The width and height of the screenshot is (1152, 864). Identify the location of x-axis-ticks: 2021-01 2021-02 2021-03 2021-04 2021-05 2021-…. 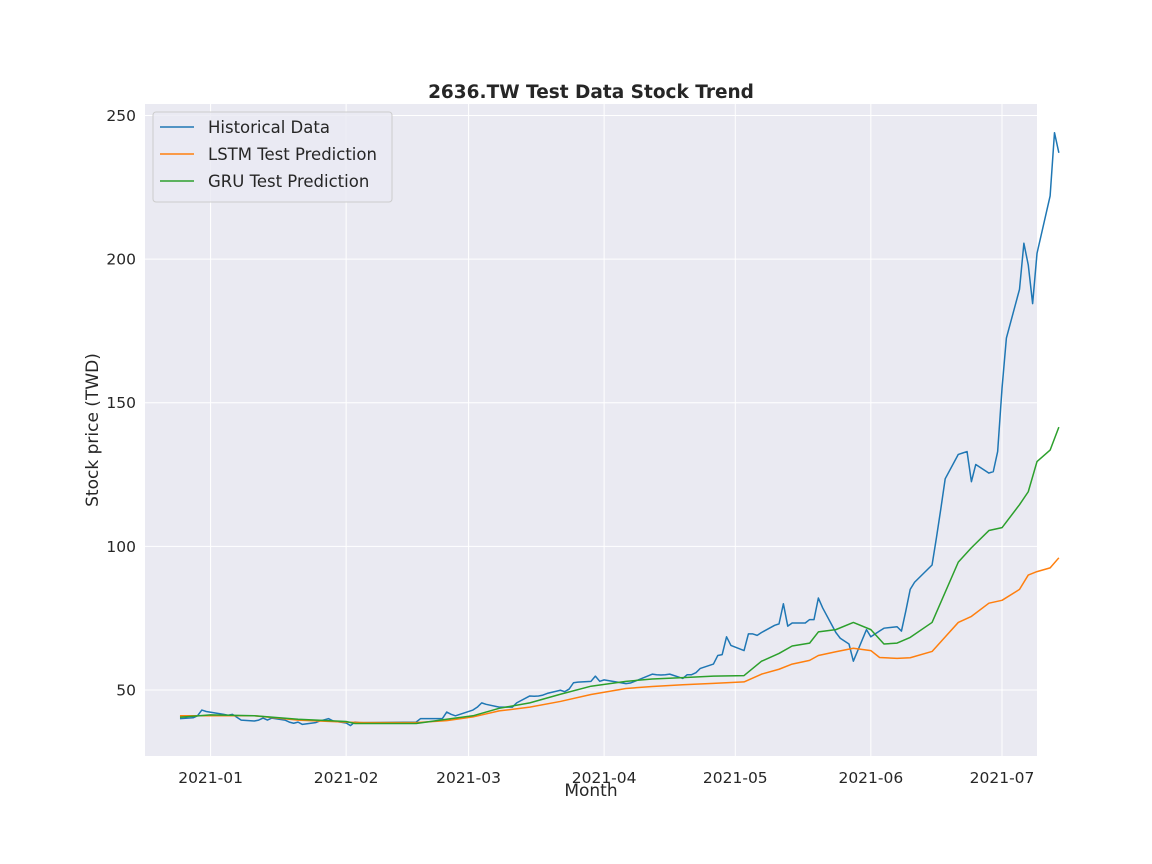
(606, 778).